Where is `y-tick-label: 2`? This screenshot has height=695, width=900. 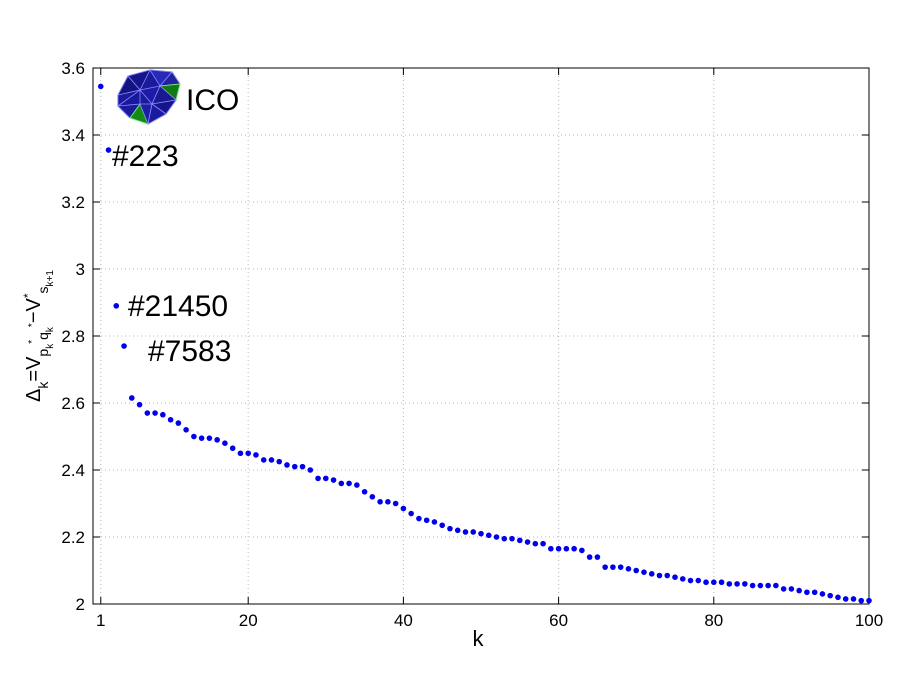
y-tick-label: 2 is located at coordinates (80, 604).